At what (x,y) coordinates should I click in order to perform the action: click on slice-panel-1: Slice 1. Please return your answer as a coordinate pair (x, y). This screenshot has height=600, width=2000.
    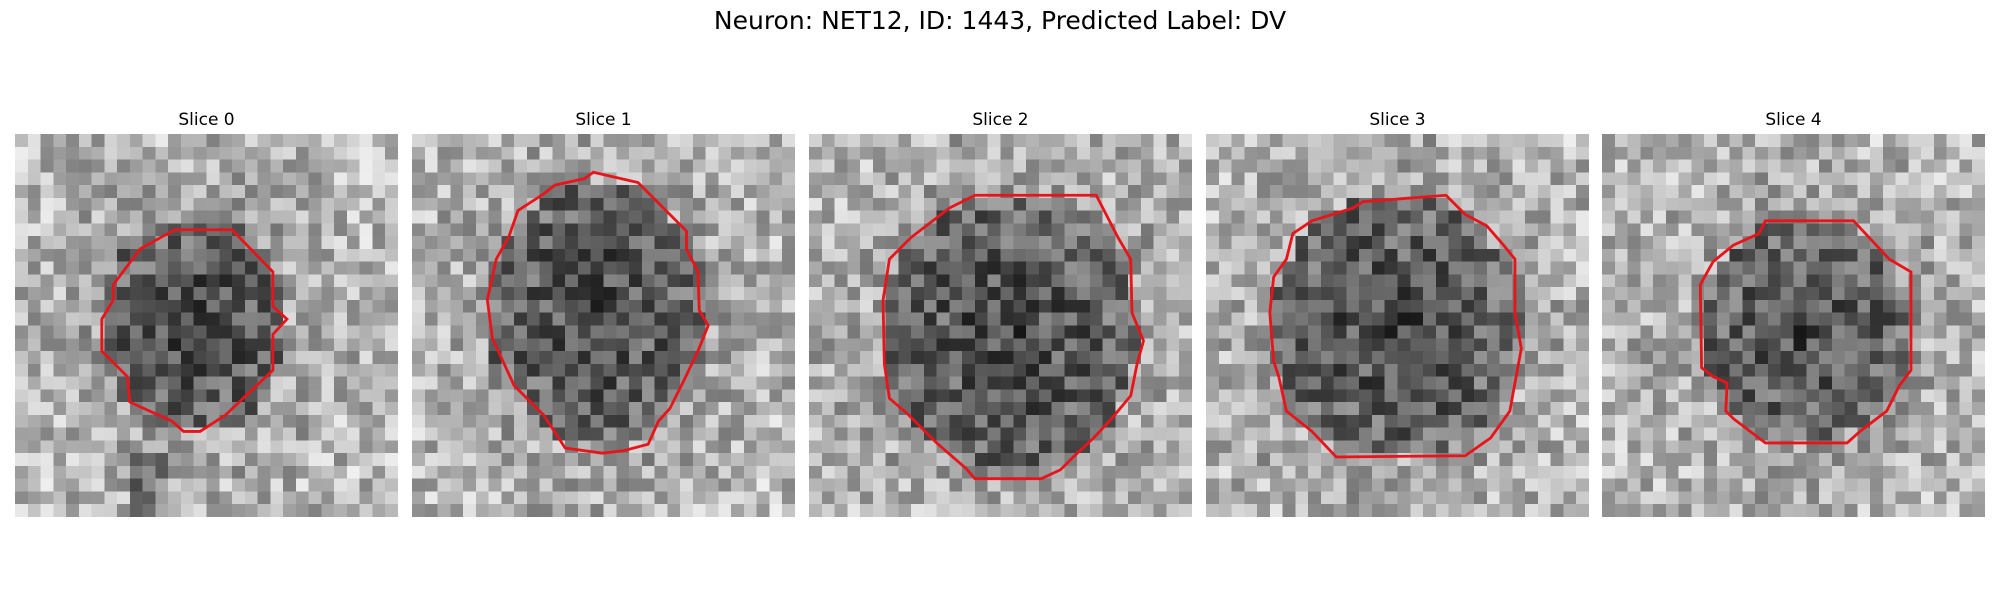
    Looking at the image, I should click on (603, 312).